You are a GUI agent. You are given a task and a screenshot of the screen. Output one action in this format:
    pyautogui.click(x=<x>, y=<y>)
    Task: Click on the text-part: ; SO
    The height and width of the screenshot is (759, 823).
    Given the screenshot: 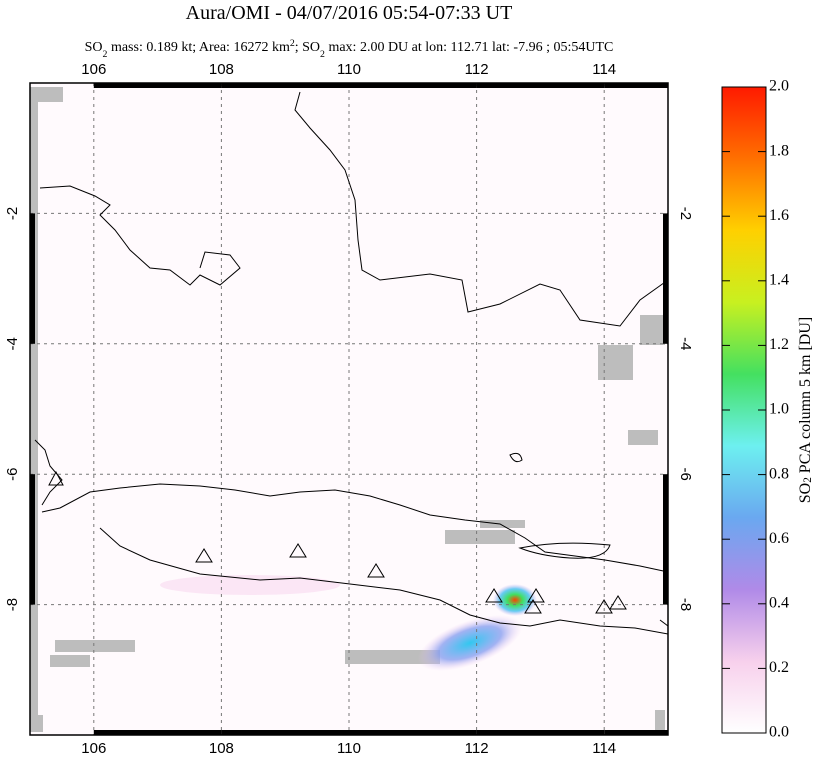 What is the action you would take?
    pyautogui.click(x=307, y=47)
    